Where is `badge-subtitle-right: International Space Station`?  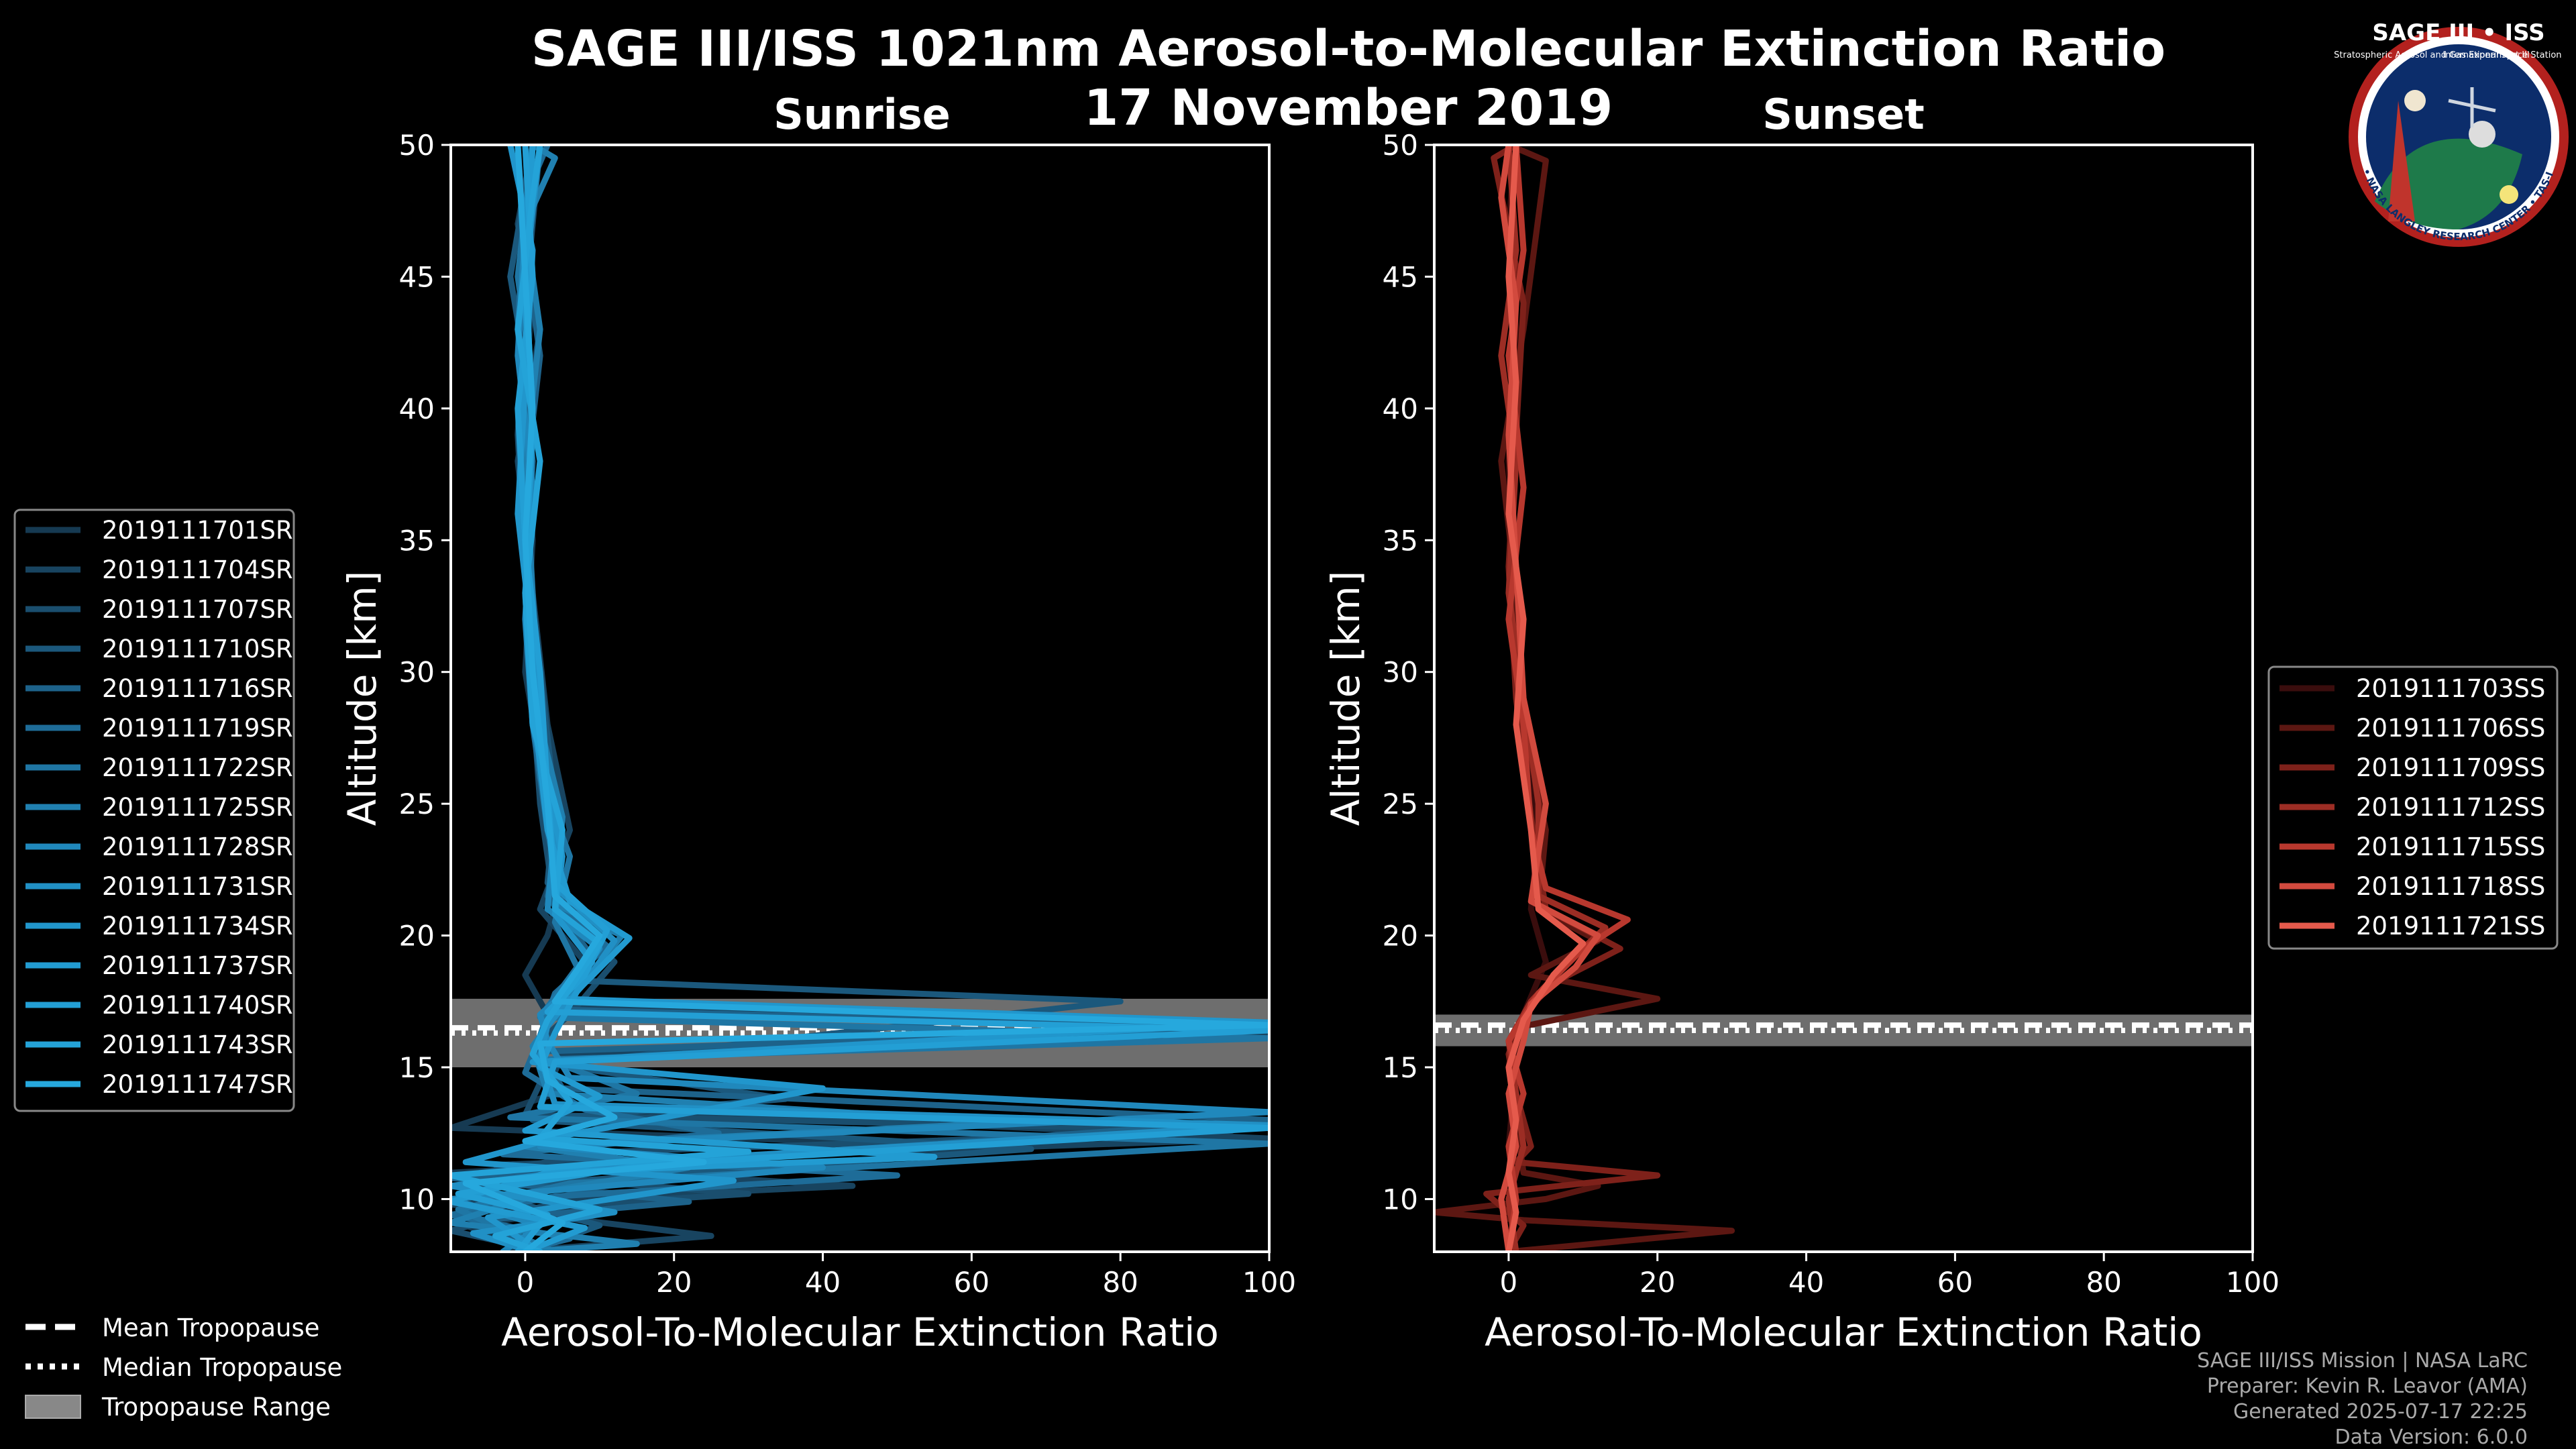 badge-subtitle-right: International Space Station is located at coordinates (2502, 55).